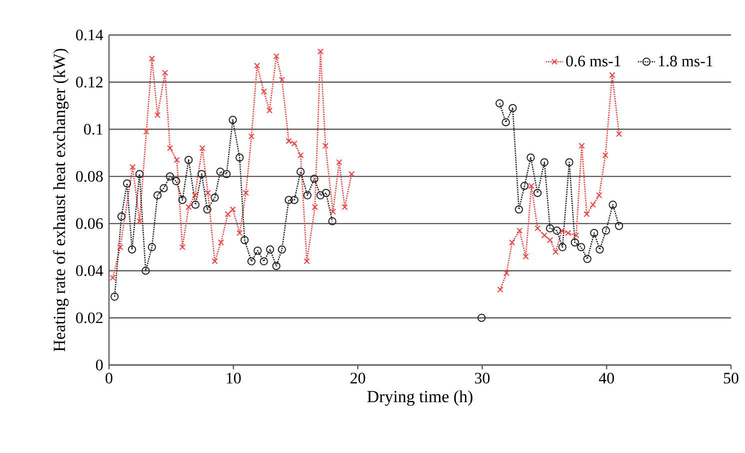  I want to click on x-tick-label: 30, so click(482, 378).